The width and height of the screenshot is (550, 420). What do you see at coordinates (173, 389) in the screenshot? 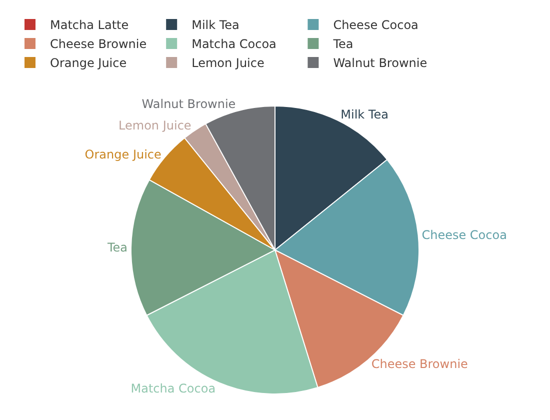
I see `slice-label: Matcha Cocoa` at bounding box center [173, 389].